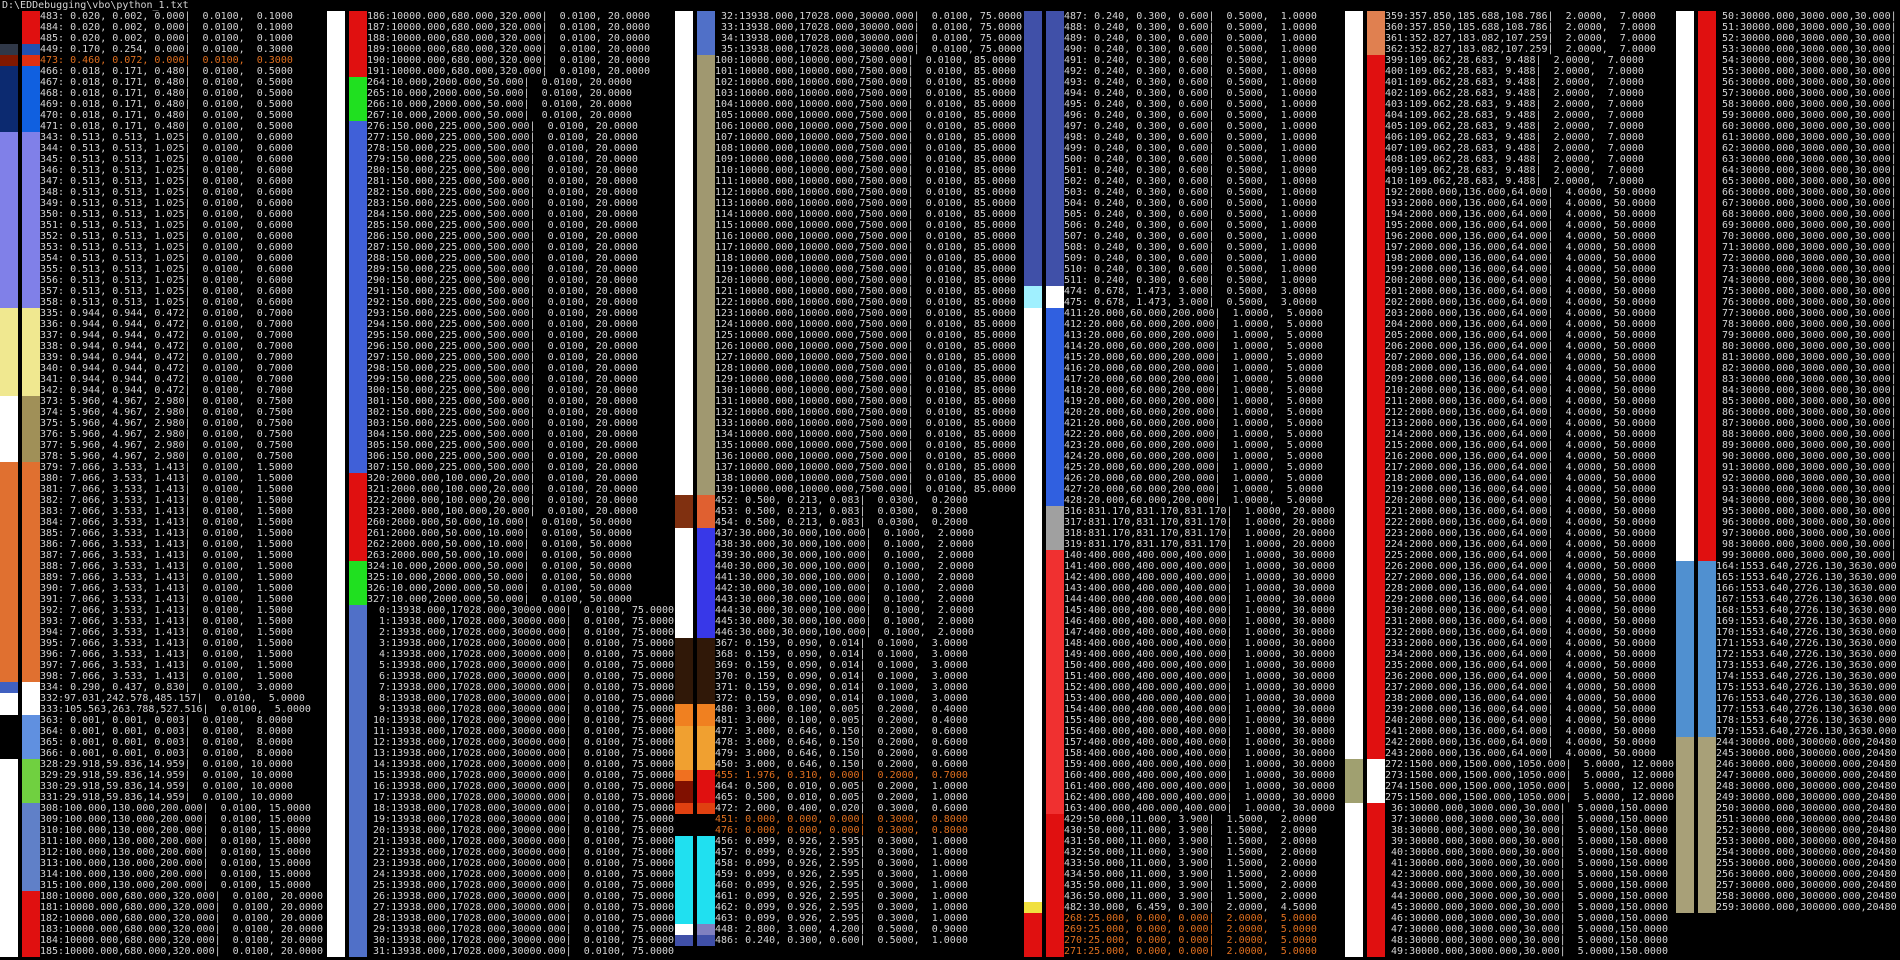 The width and height of the screenshot is (1900, 960). What do you see at coordinates (1076, 170) in the screenshot?
I see `row-id: 501:` at bounding box center [1076, 170].